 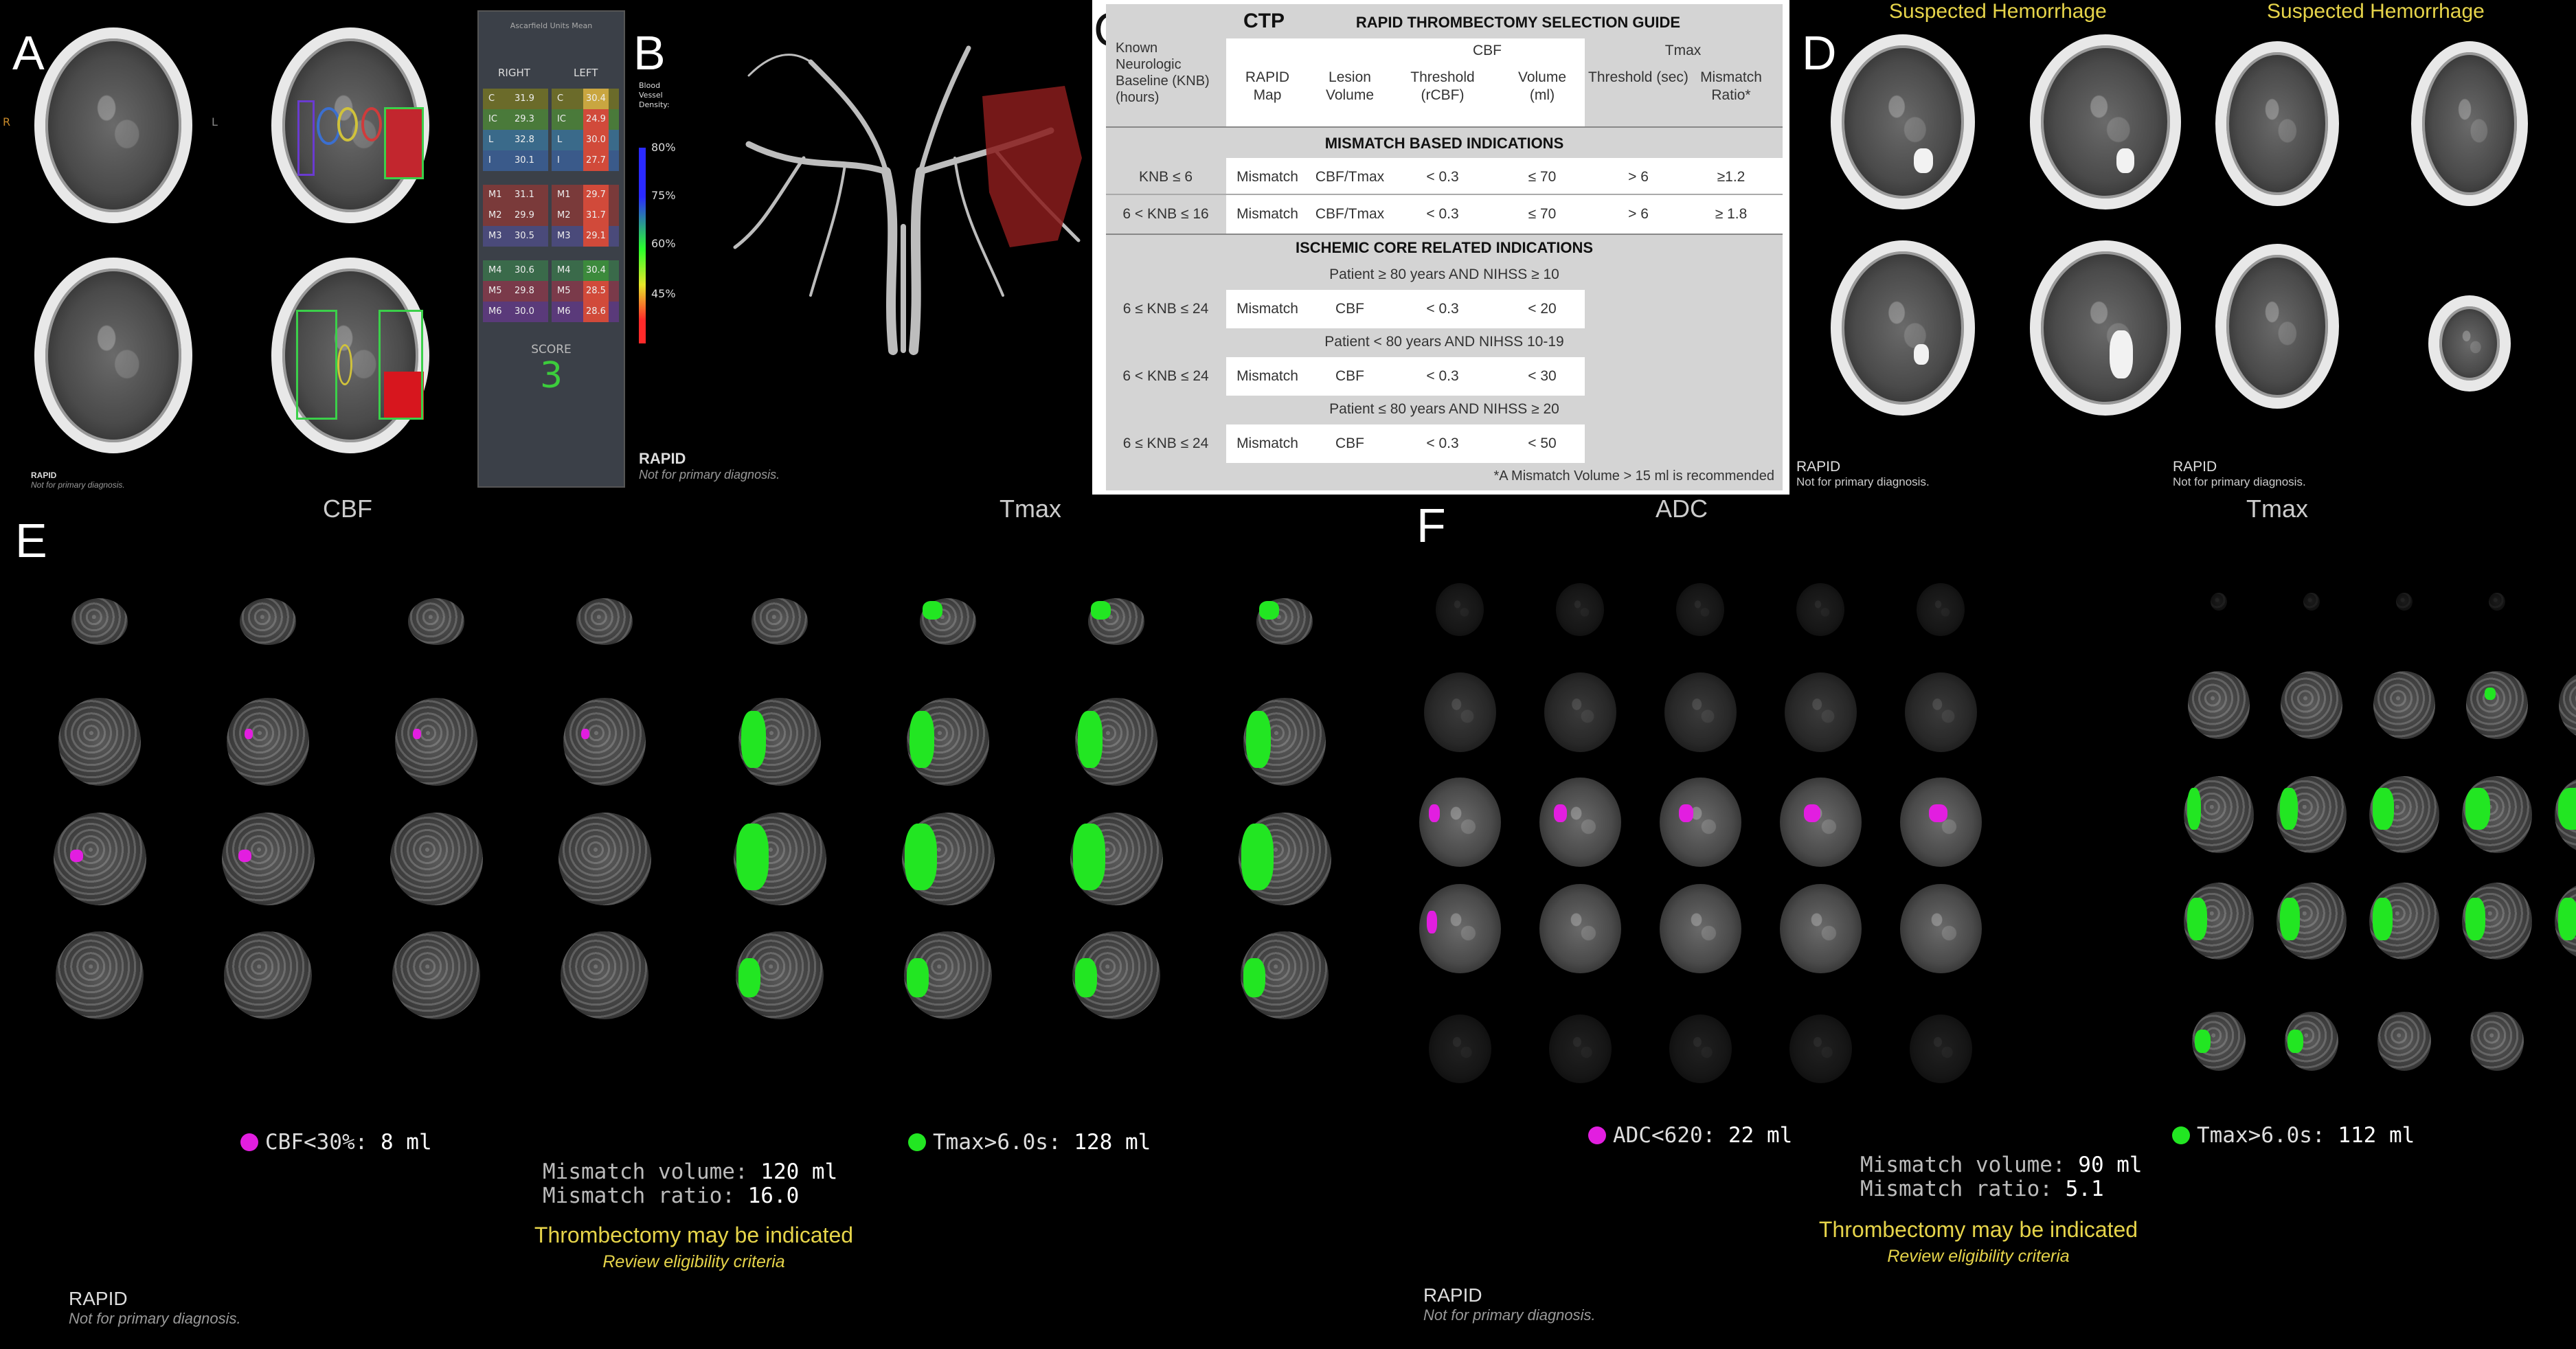 I want to click on ct-slice, so click(x=2469, y=123).